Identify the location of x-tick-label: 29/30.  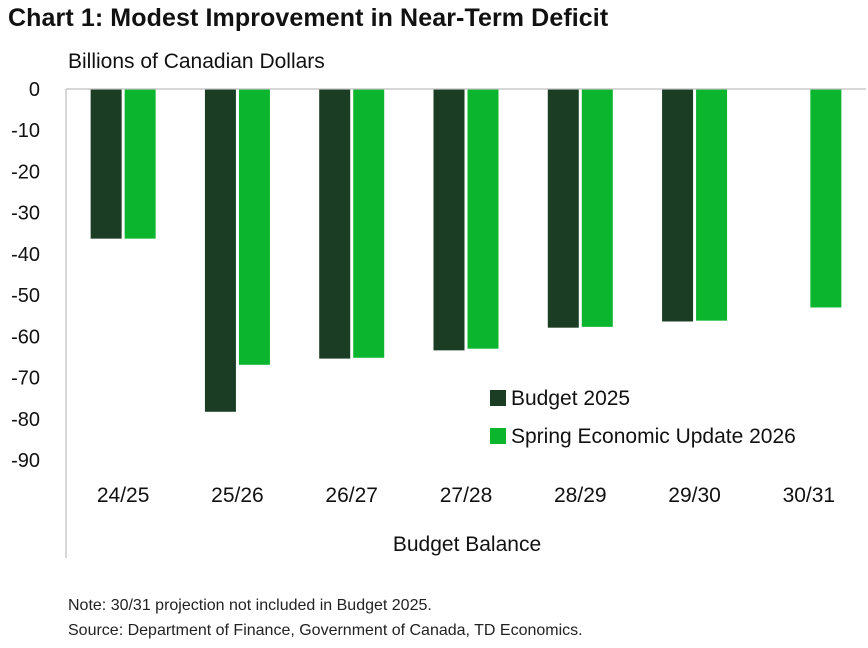
(694, 495).